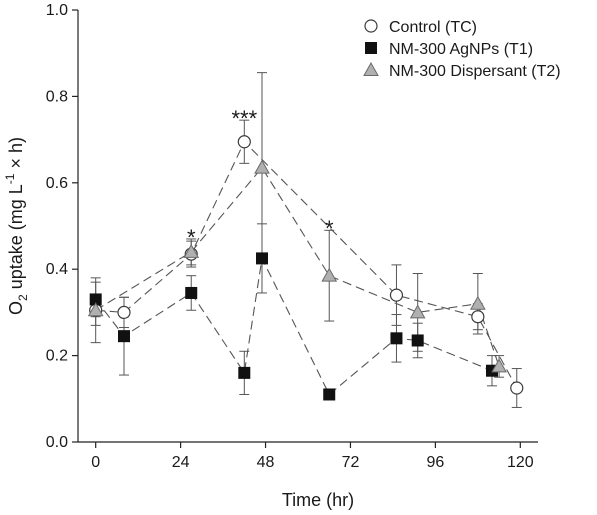 The image size is (597, 515). Describe the element at coordinates (351, 462) in the screenshot. I see `x-tick-label: 72` at that location.